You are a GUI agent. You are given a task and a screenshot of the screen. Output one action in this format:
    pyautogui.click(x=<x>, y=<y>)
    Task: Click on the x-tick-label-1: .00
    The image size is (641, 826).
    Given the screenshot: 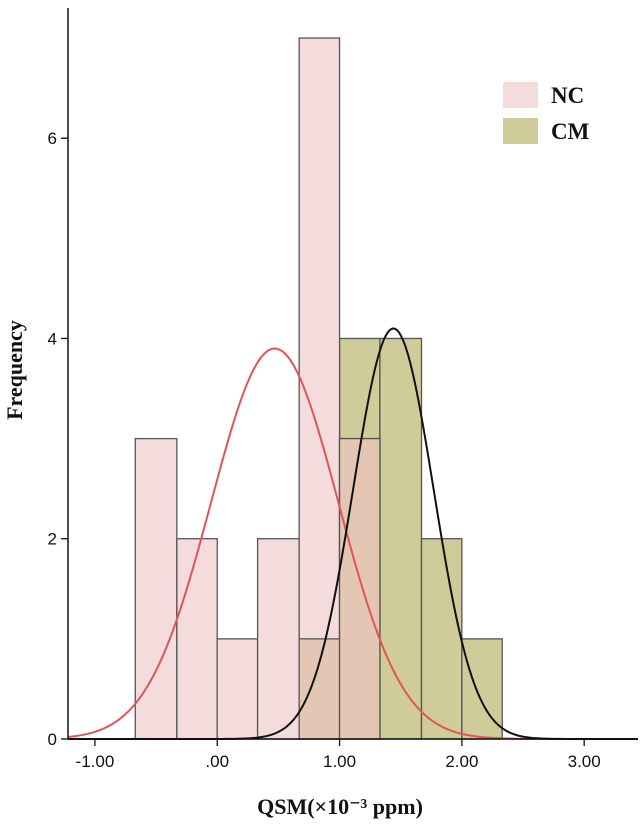 What is the action you would take?
    pyautogui.click(x=217, y=761)
    